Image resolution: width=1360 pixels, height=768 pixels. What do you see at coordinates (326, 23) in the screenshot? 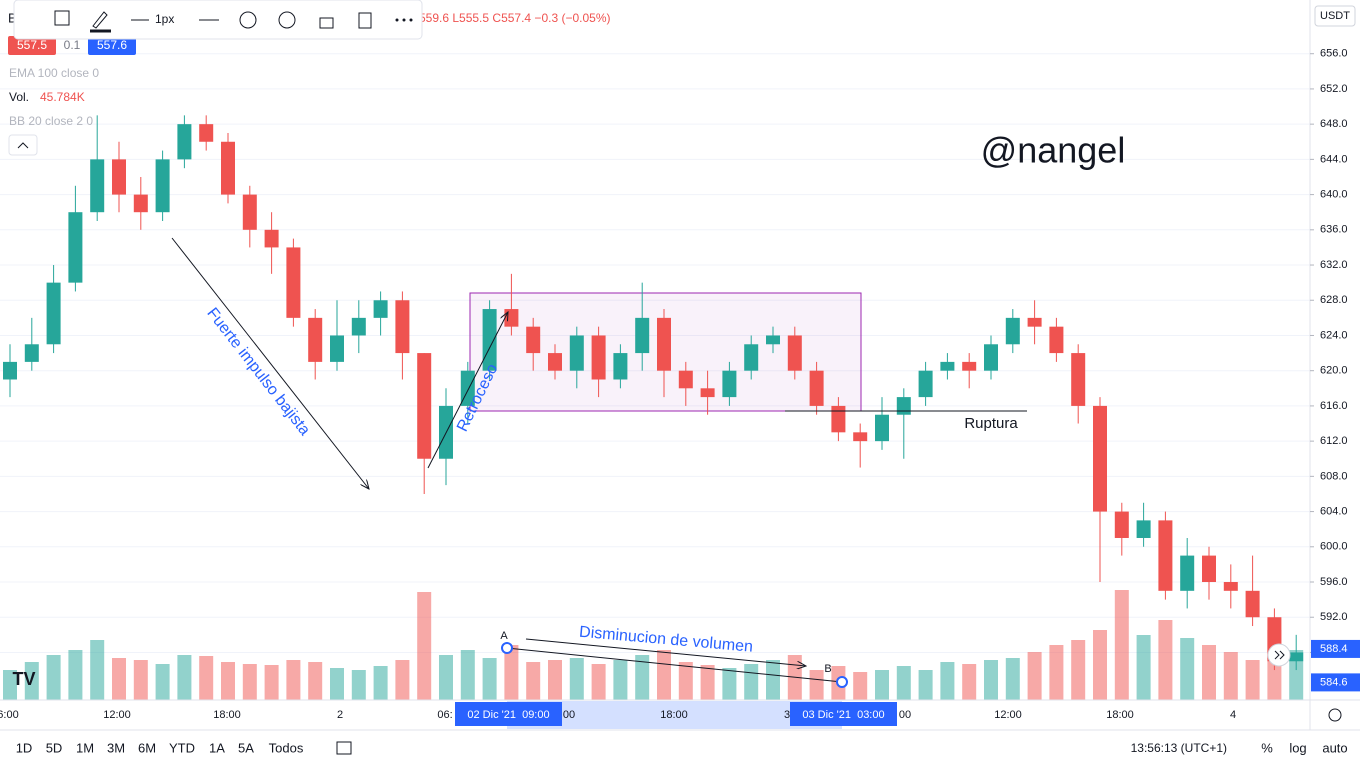
I see `lock-icon` at bounding box center [326, 23].